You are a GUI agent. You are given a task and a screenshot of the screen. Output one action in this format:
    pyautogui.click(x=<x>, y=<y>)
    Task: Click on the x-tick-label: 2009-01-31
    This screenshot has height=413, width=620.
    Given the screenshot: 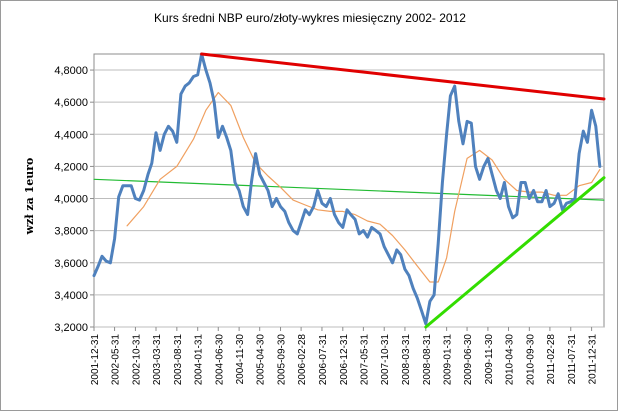 What is the action you would take?
    pyautogui.click(x=448, y=360)
    